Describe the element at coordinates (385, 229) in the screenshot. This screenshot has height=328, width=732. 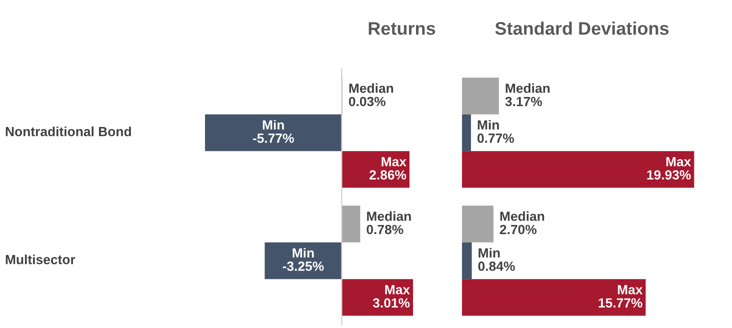
I see `data-label: 0.78%` at that location.